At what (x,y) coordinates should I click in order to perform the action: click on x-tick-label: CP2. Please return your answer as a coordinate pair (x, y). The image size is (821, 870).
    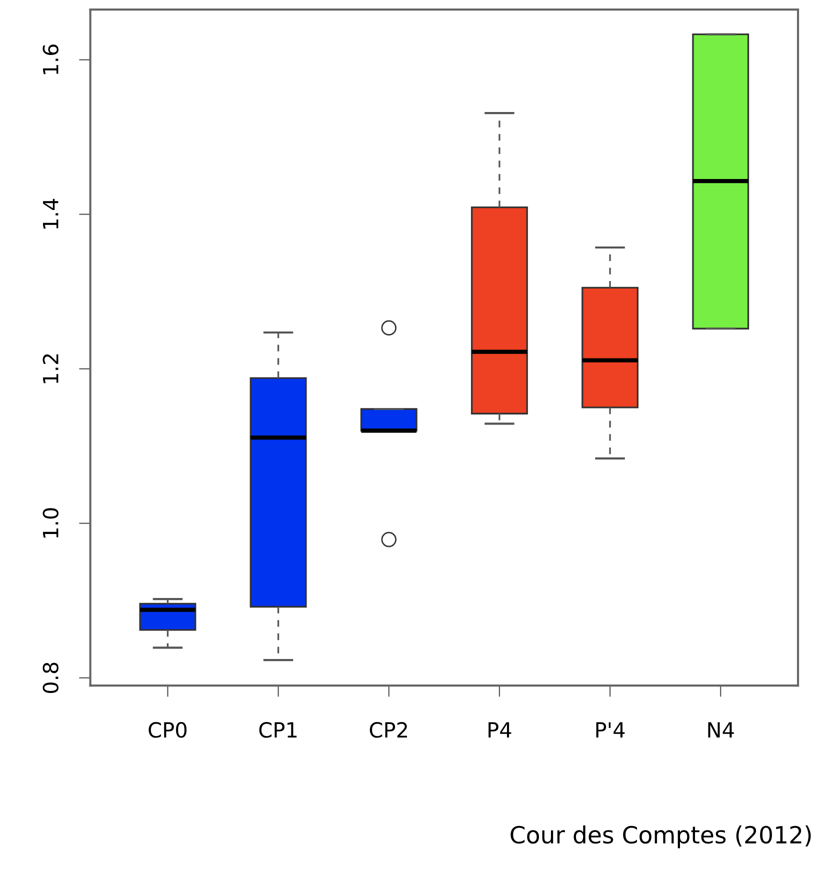
    Looking at the image, I should click on (388, 730).